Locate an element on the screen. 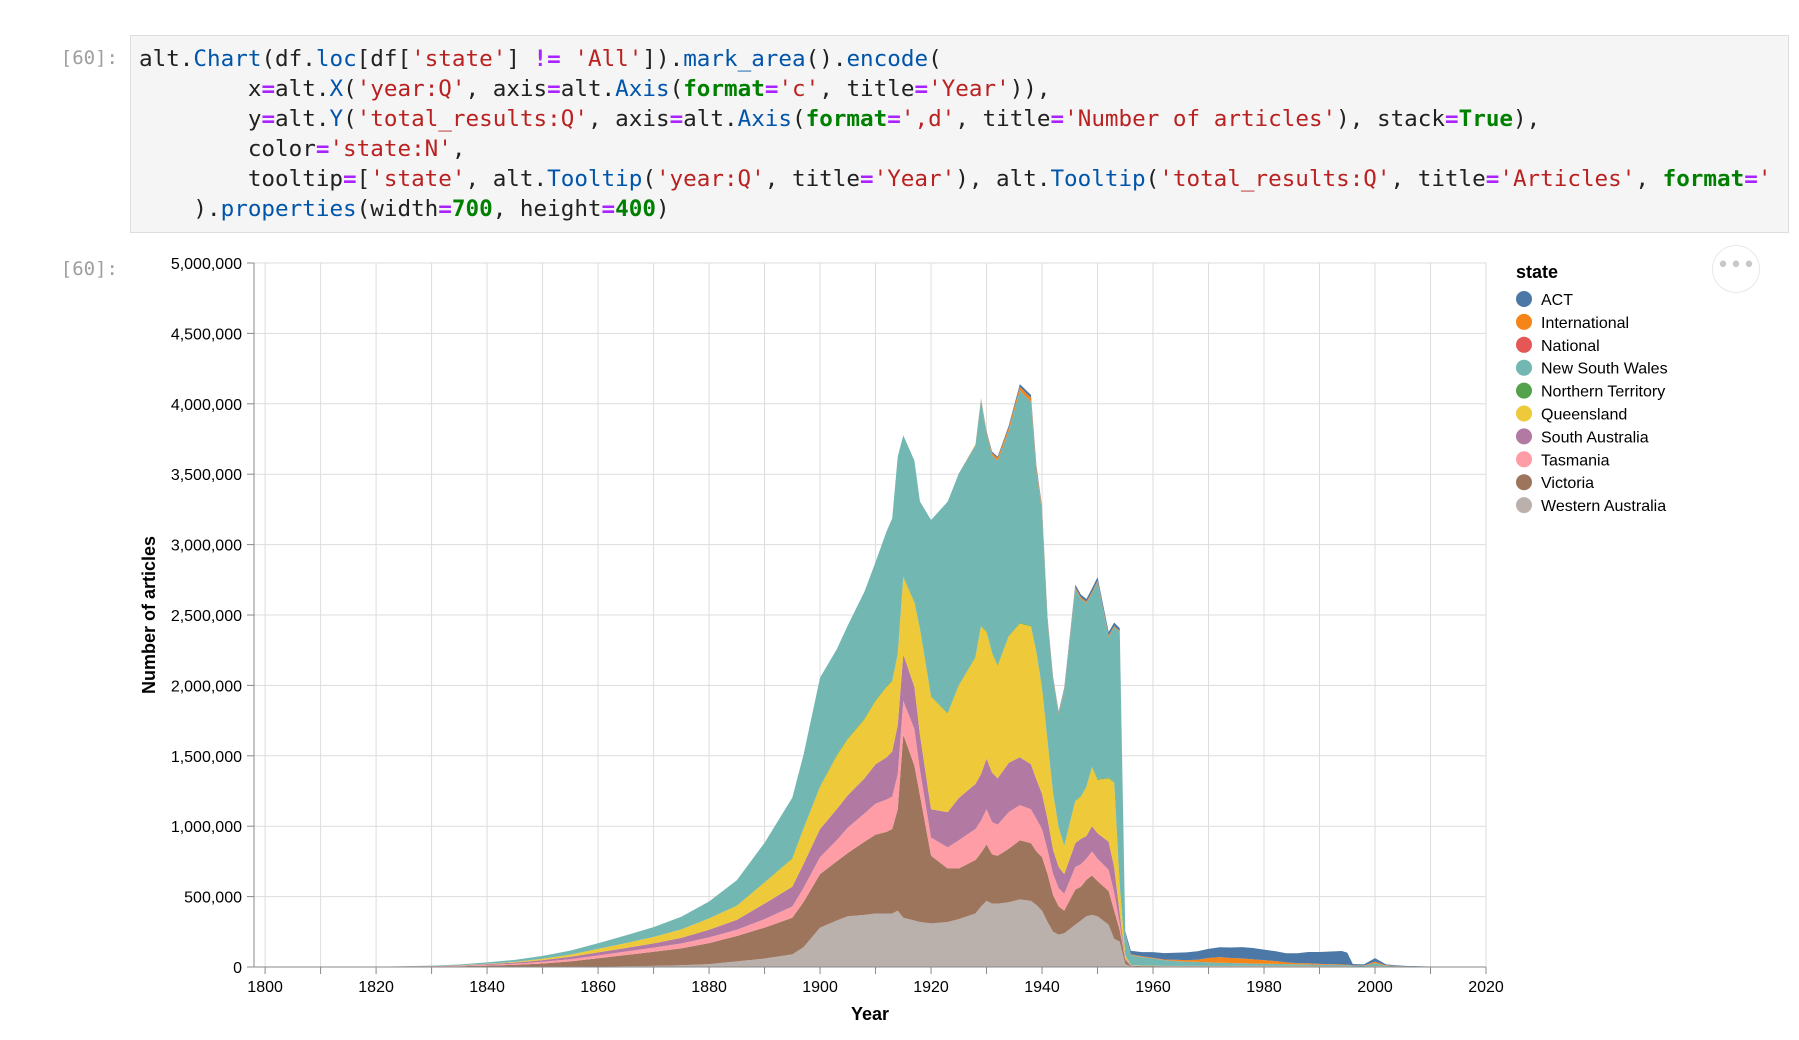 Image resolution: width=1799 pixels, height=1040 pixels. y-tick-label: 2,000,000 is located at coordinates (206, 686).